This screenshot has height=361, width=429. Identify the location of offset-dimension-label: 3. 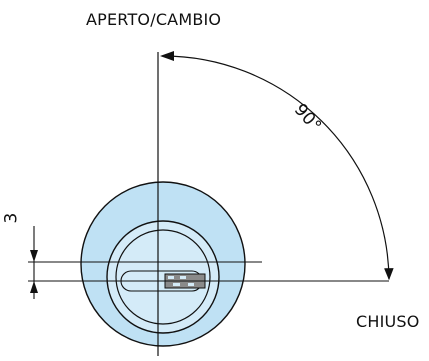
(11, 218).